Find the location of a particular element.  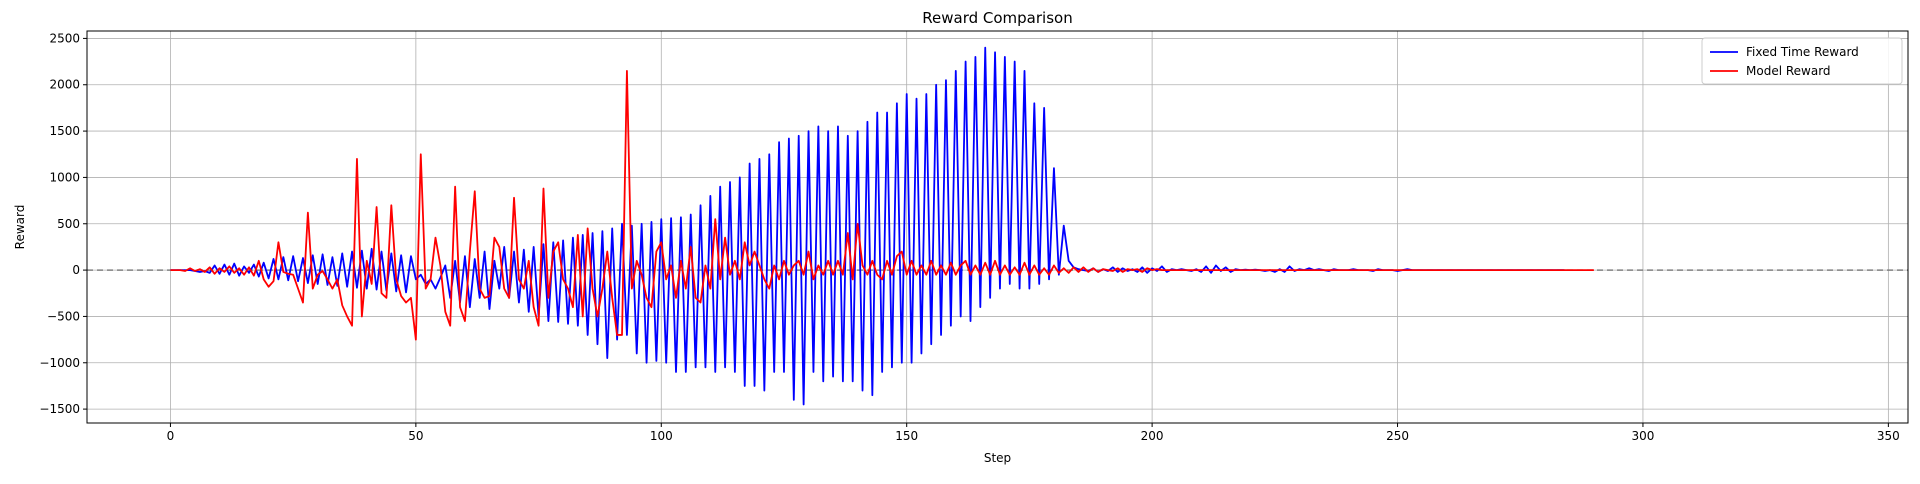

y-tick-label: 1000 is located at coordinates (64, 177).